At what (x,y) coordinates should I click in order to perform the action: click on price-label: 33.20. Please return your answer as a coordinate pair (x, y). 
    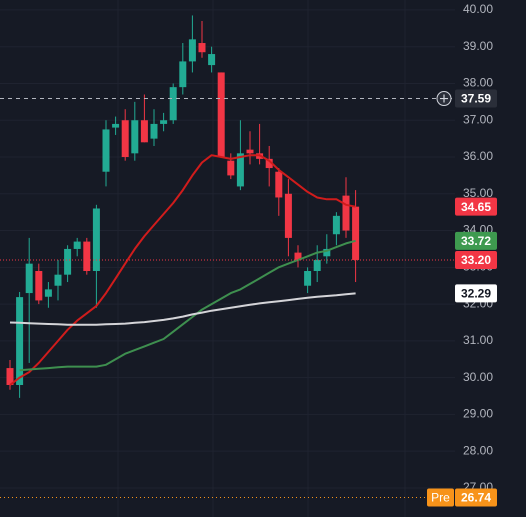
    Looking at the image, I should click on (476, 260).